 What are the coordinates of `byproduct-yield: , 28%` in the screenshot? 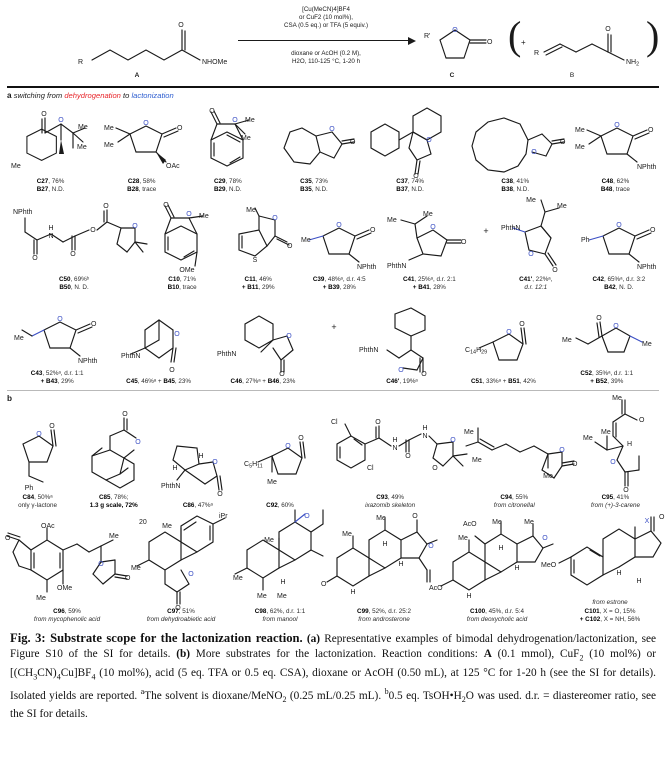 It's located at (347, 287).